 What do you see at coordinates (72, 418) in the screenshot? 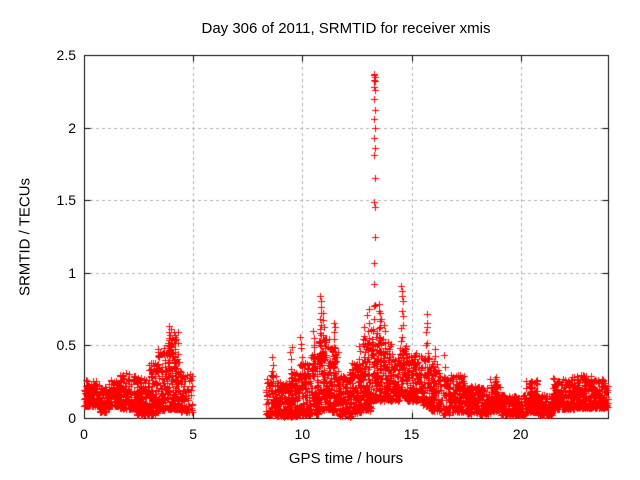
I see `y-tick-label: 0` at bounding box center [72, 418].